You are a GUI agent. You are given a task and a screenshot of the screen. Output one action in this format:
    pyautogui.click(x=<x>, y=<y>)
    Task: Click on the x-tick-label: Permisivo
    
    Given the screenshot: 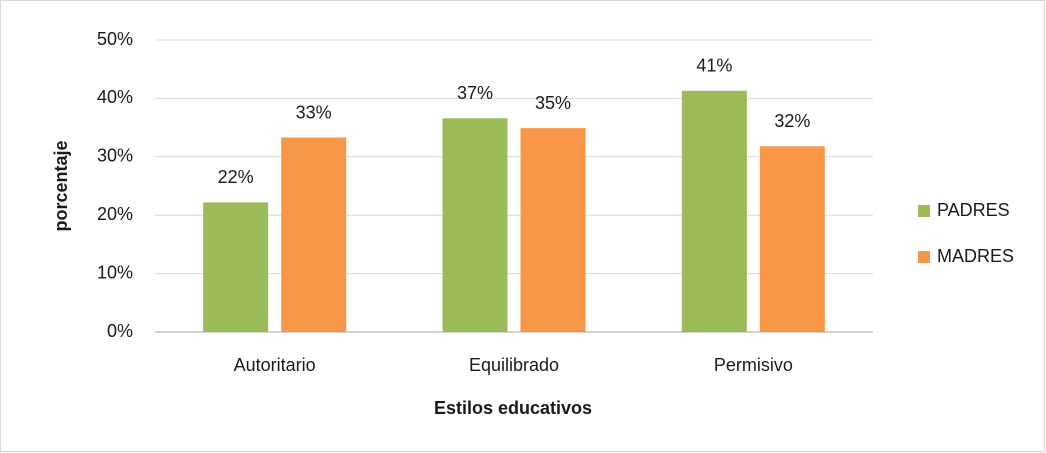 What is the action you would take?
    pyautogui.click(x=753, y=365)
    